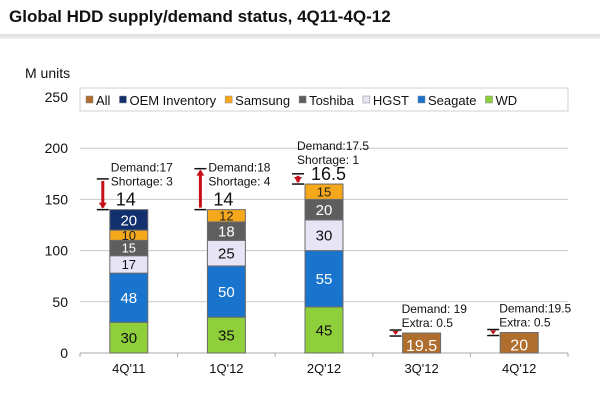 The height and width of the screenshot is (400, 600). I want to click on legend-label: Samsung, so click(262, 100).